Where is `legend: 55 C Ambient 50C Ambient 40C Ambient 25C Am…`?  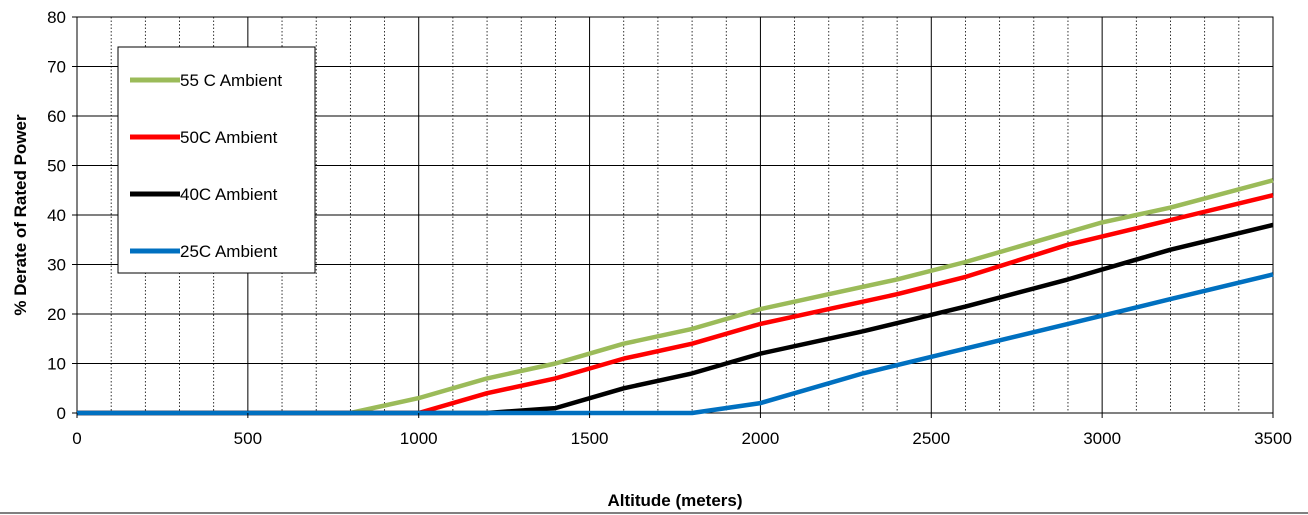
legend: 55 C Ambient 50C Ambient 40C Ambient 25C Am… is located at coordinates (216, 160).